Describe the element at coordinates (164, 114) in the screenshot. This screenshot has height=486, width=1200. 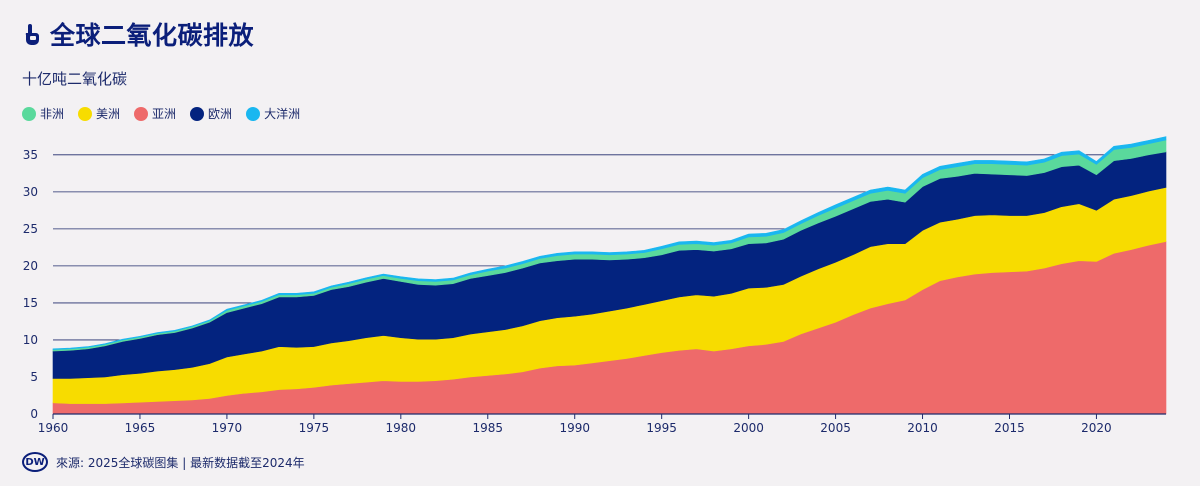
I see `legend-label-asia: 亚洲` at that location.